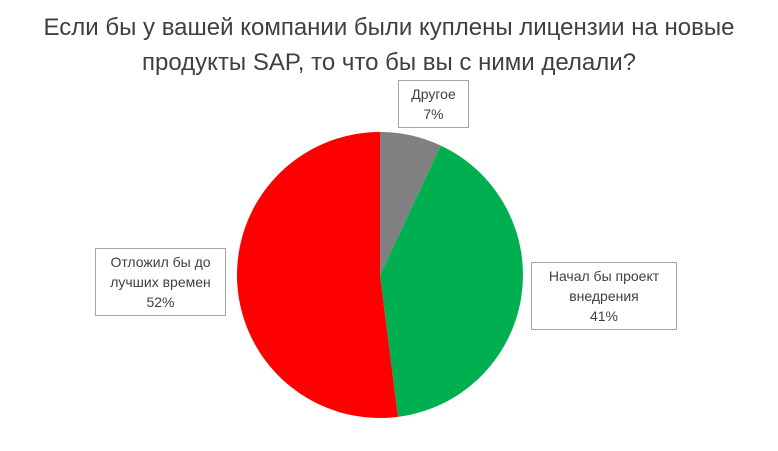  I want to click on data-label: Отложил бы до лучших времен 52%, so click(160, 282).